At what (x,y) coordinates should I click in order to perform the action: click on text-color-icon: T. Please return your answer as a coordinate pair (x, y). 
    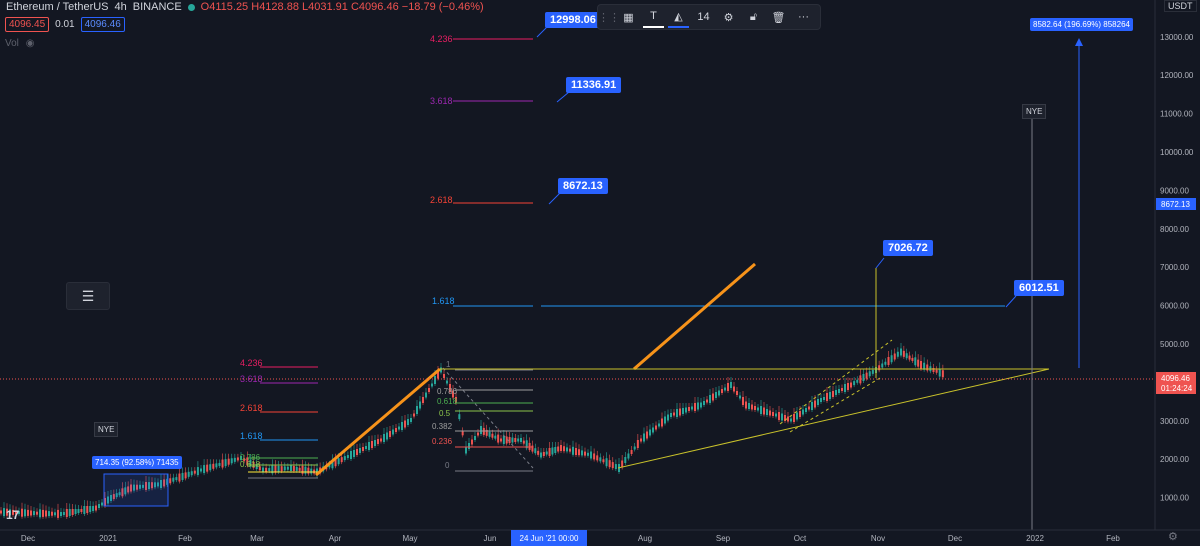
    Looking at the image, I should click on (653, 17).